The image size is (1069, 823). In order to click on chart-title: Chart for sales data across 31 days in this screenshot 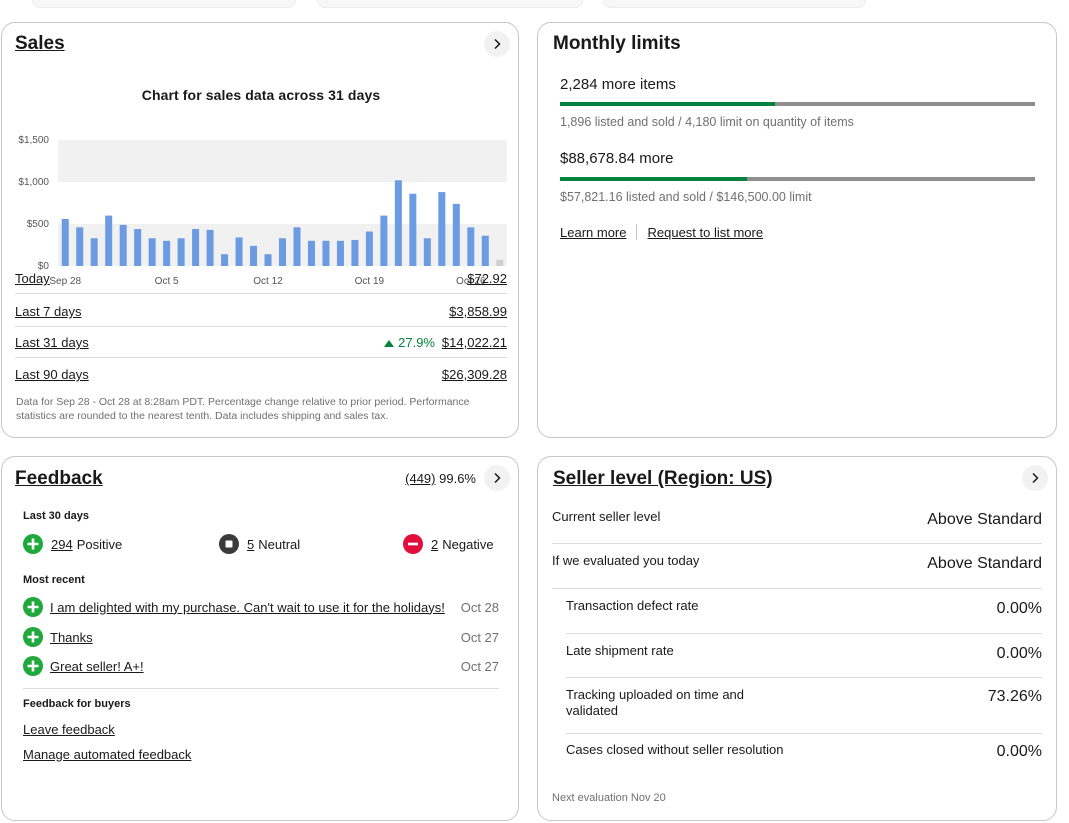, I will do `click(261, 95)`.